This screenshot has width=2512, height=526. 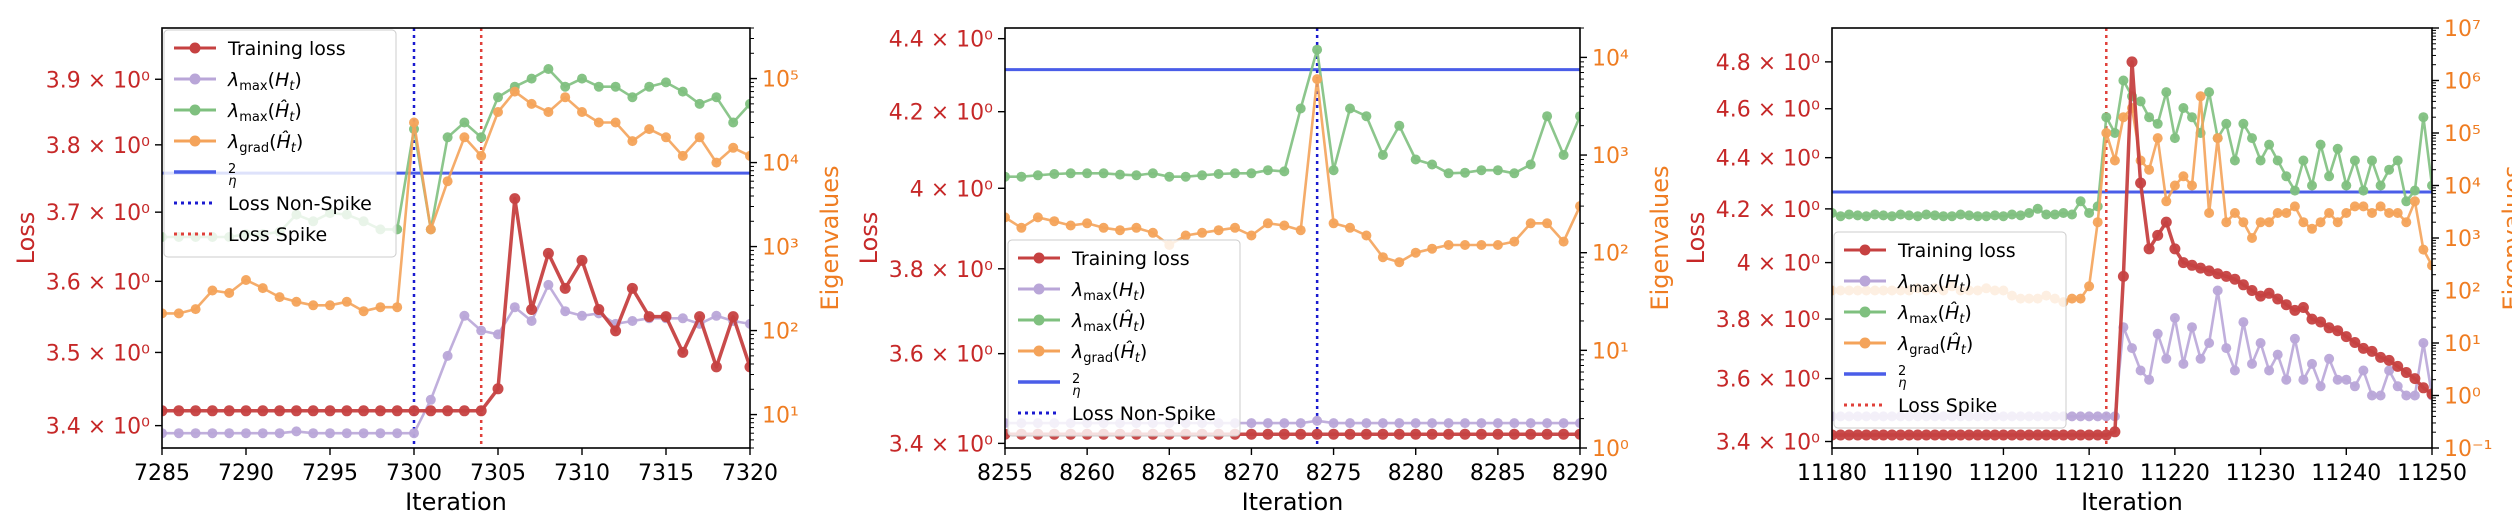 I want to click on x-tick-label: 7285, so click(x=162, y=473).